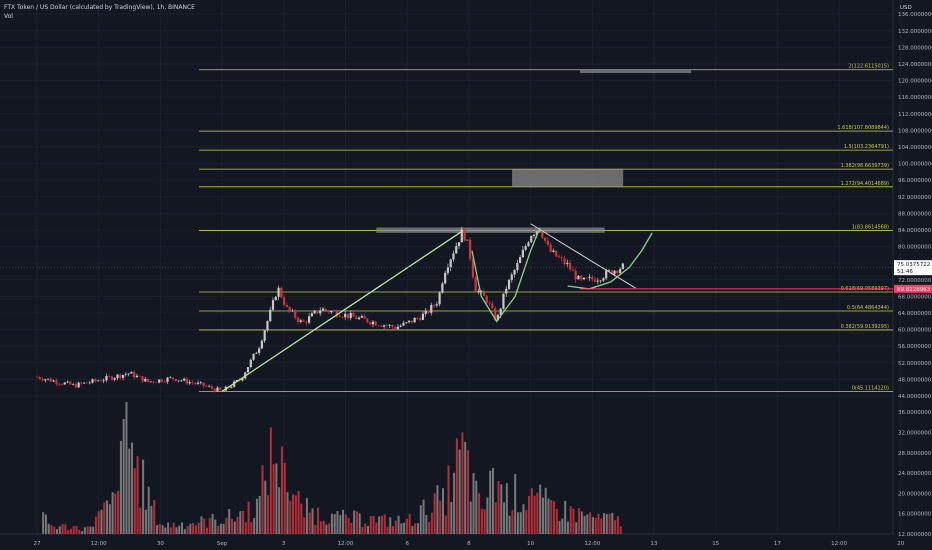 The height and width of the screenshot is (550, 932). Describe the element at coordinates (865, 184) in the screenshot. I see `fib-label: 1.272(94.4014689)` at that location.